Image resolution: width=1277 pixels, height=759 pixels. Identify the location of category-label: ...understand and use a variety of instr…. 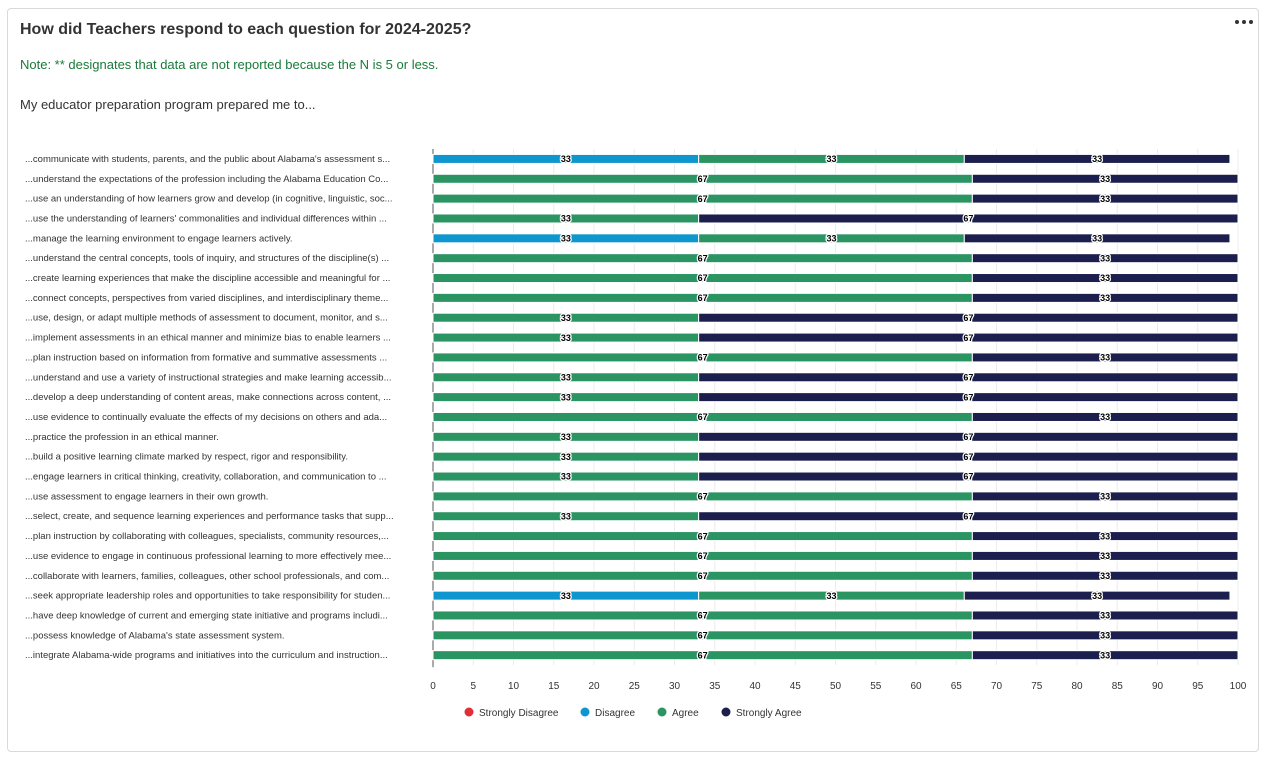
(208, 377).